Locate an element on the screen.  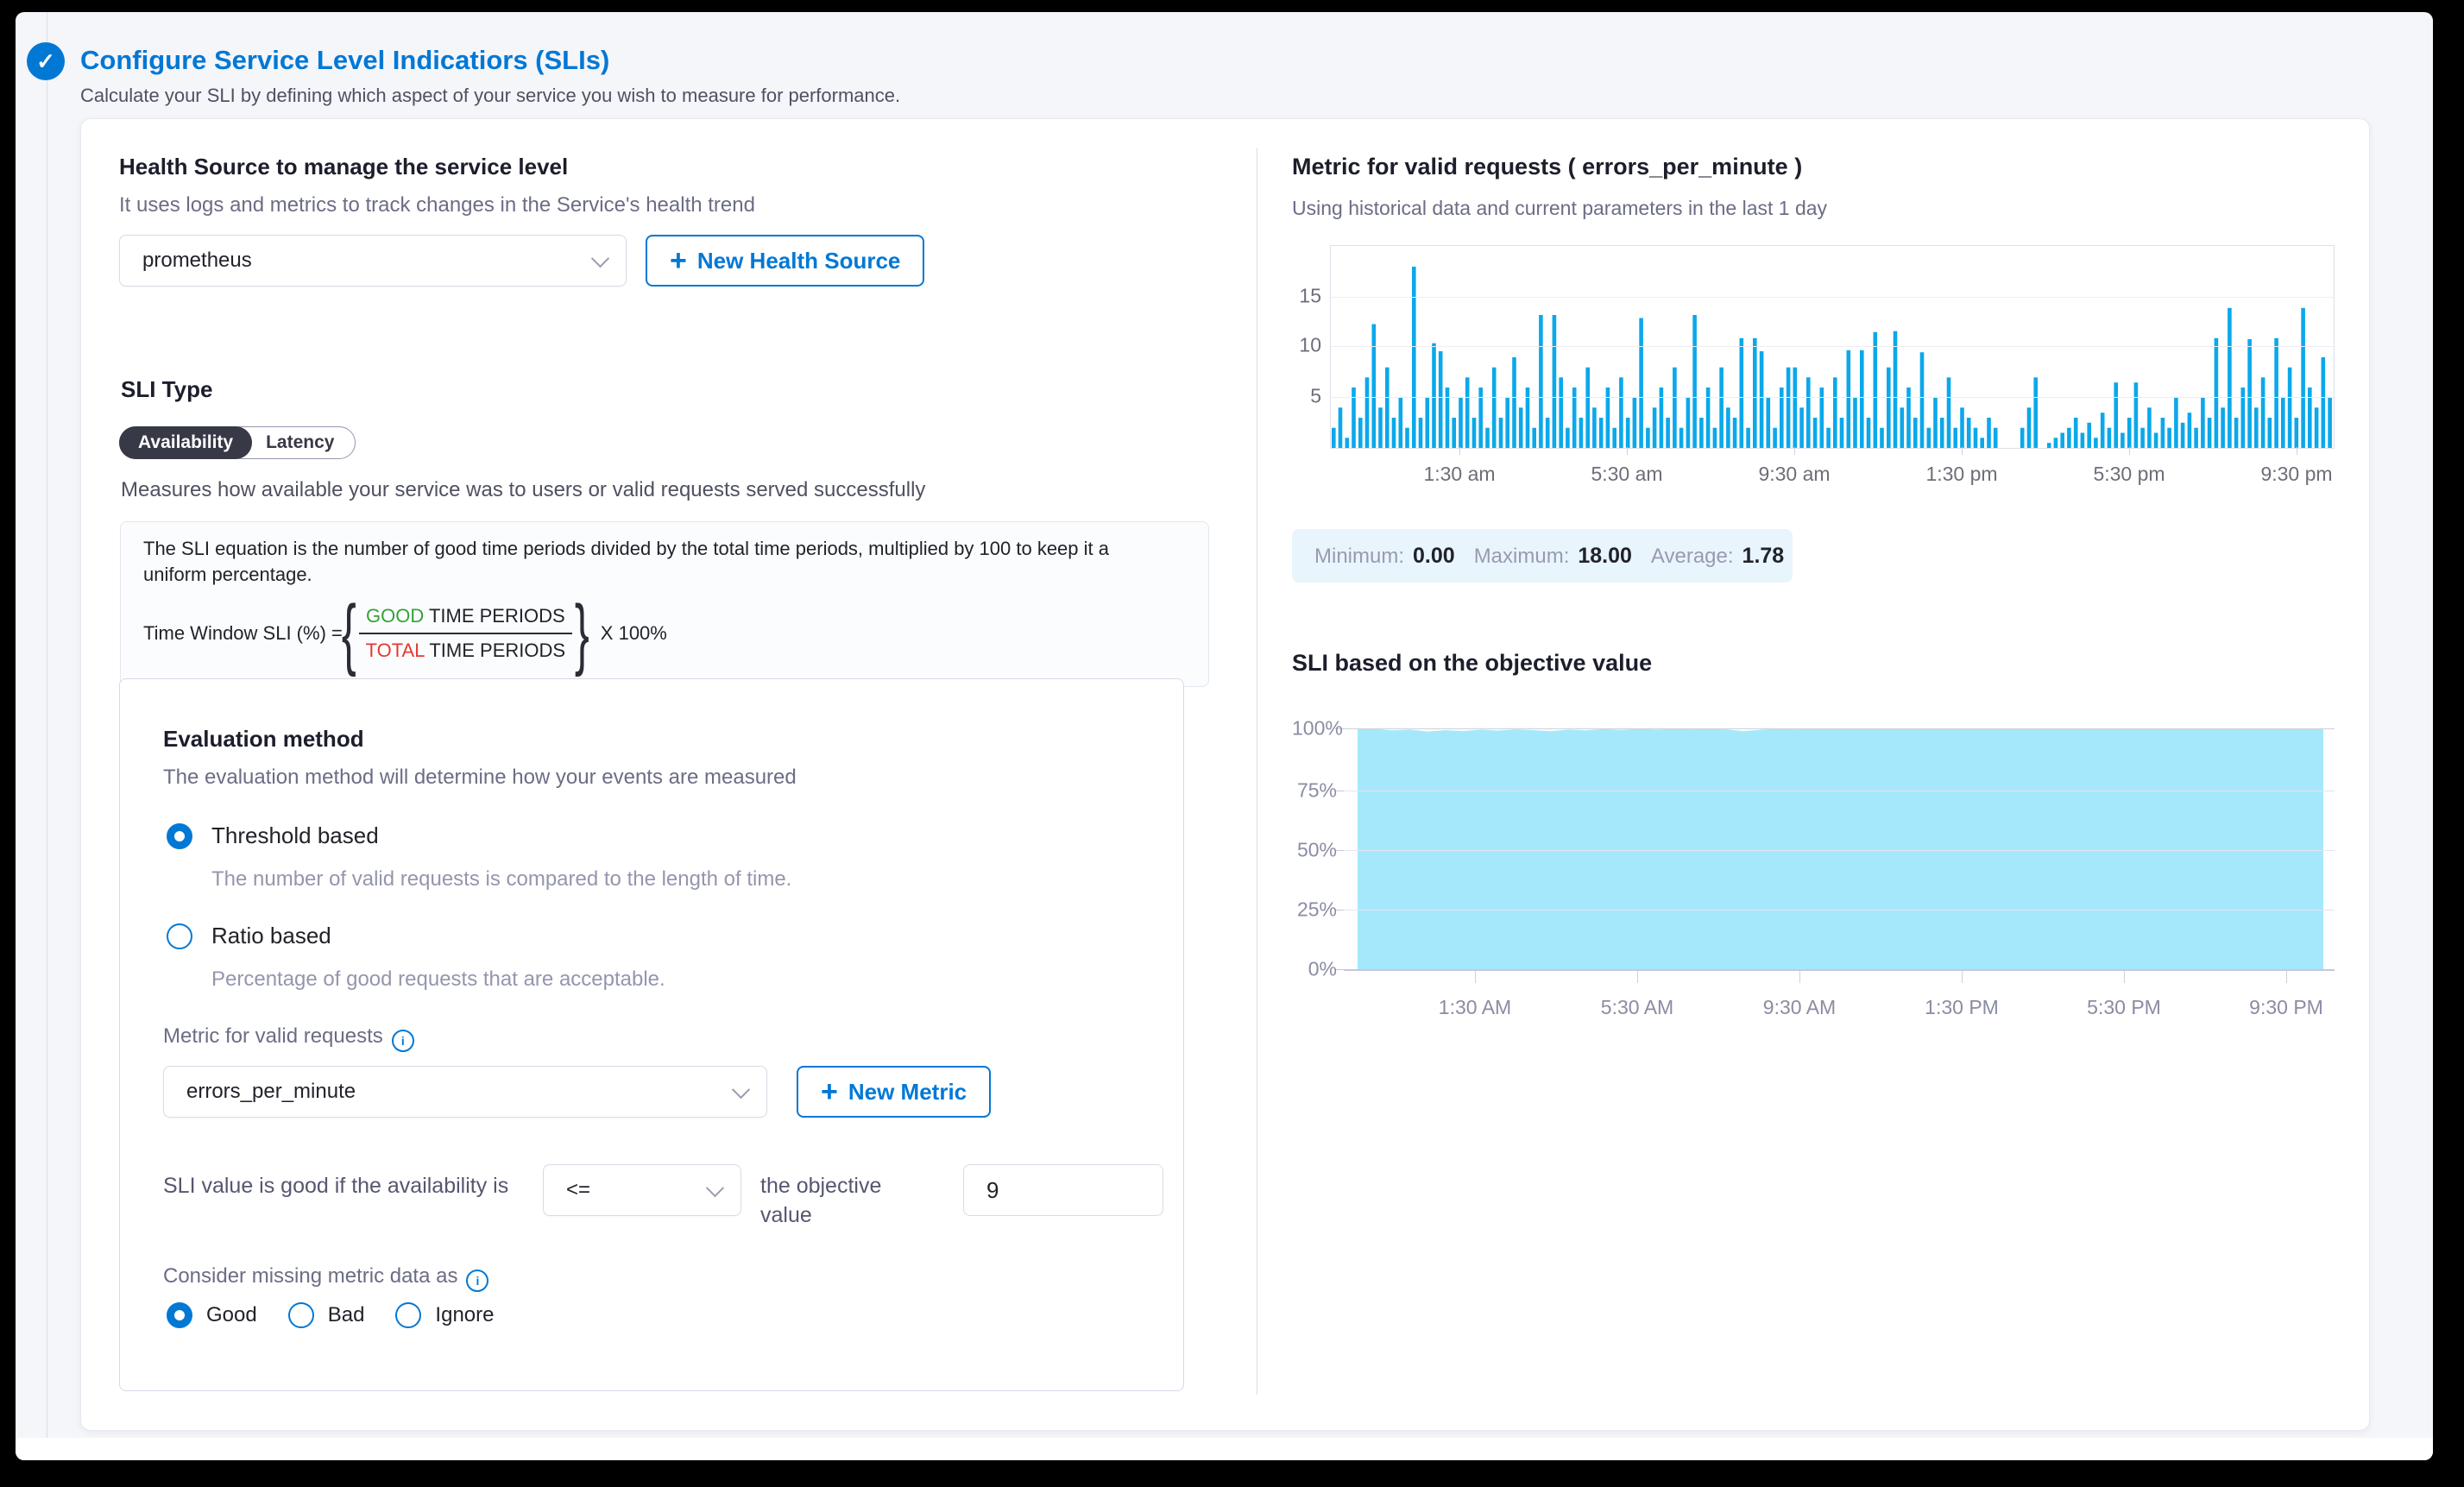
maximum-label: Maximum: is located at coordinates (1521, 556).